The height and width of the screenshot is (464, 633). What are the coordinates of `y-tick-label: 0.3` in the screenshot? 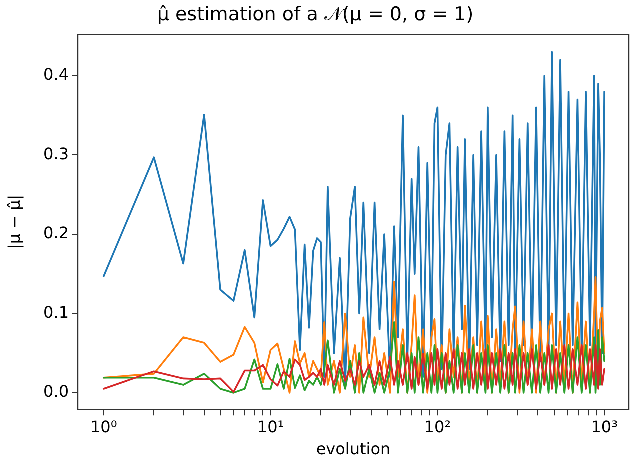 It's located at (56, 154).